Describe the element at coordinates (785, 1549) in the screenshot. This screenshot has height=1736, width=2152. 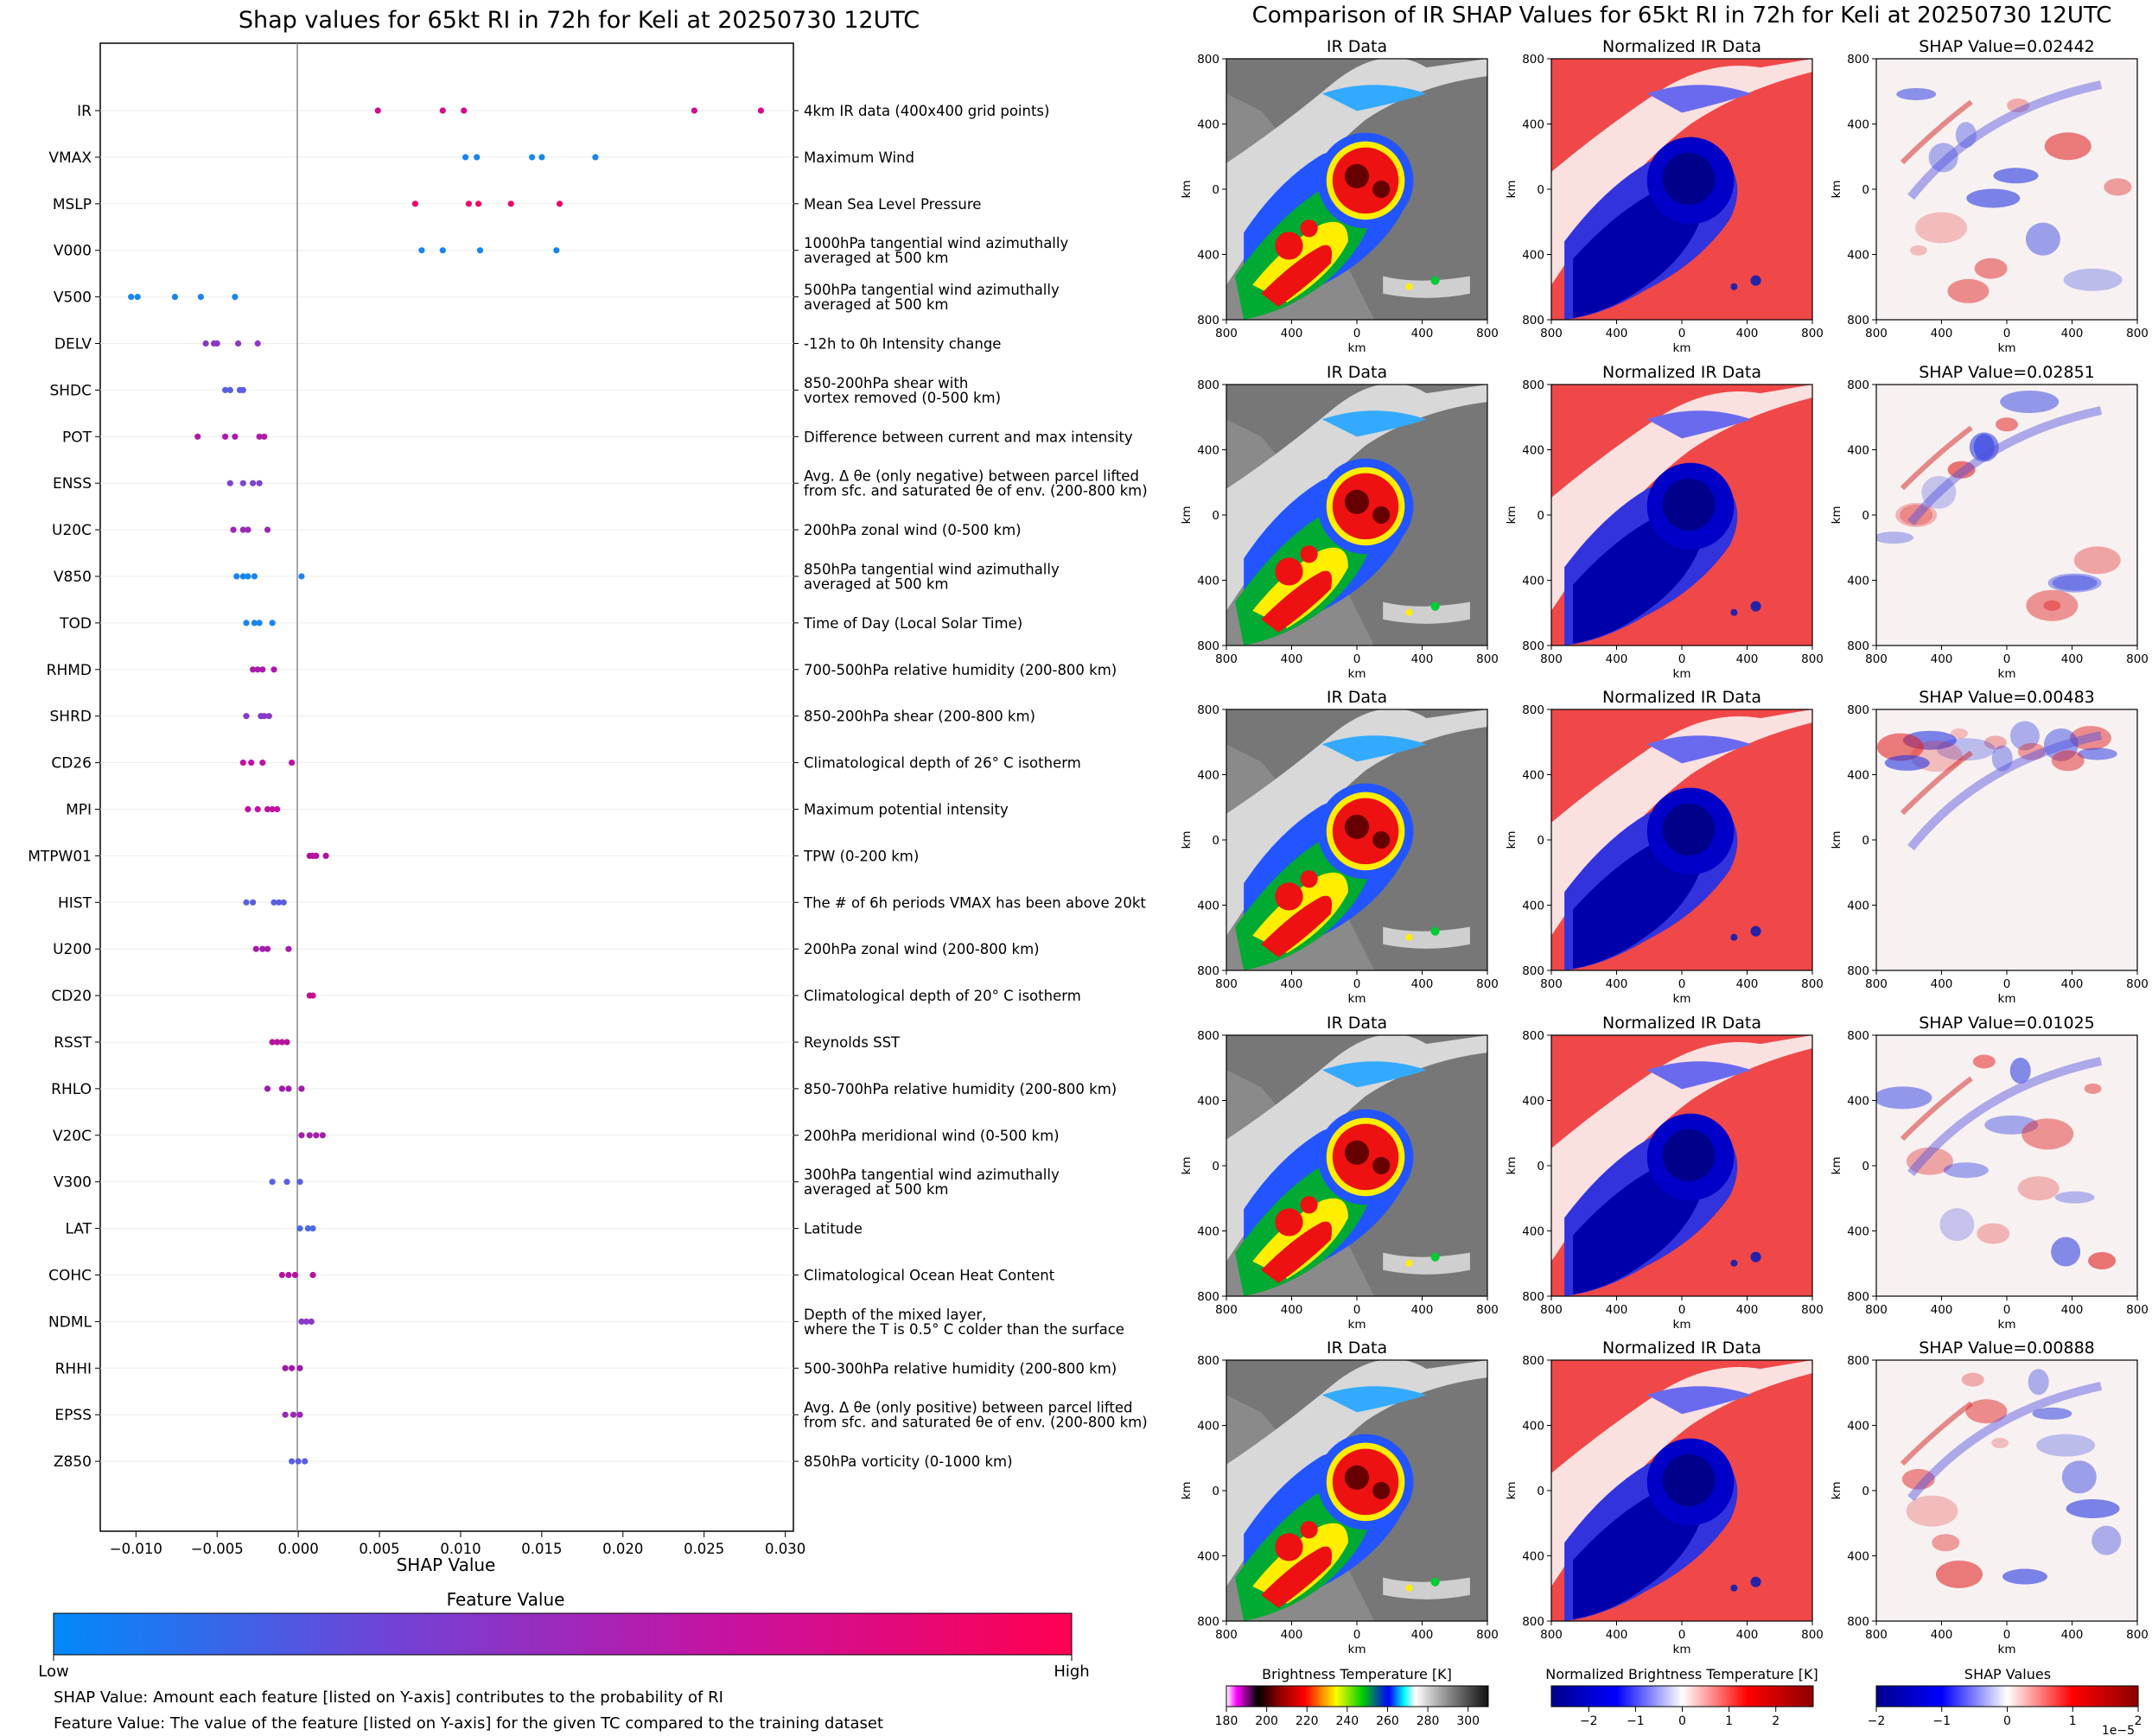
I see `x-tick-label: 0.030` at that location.